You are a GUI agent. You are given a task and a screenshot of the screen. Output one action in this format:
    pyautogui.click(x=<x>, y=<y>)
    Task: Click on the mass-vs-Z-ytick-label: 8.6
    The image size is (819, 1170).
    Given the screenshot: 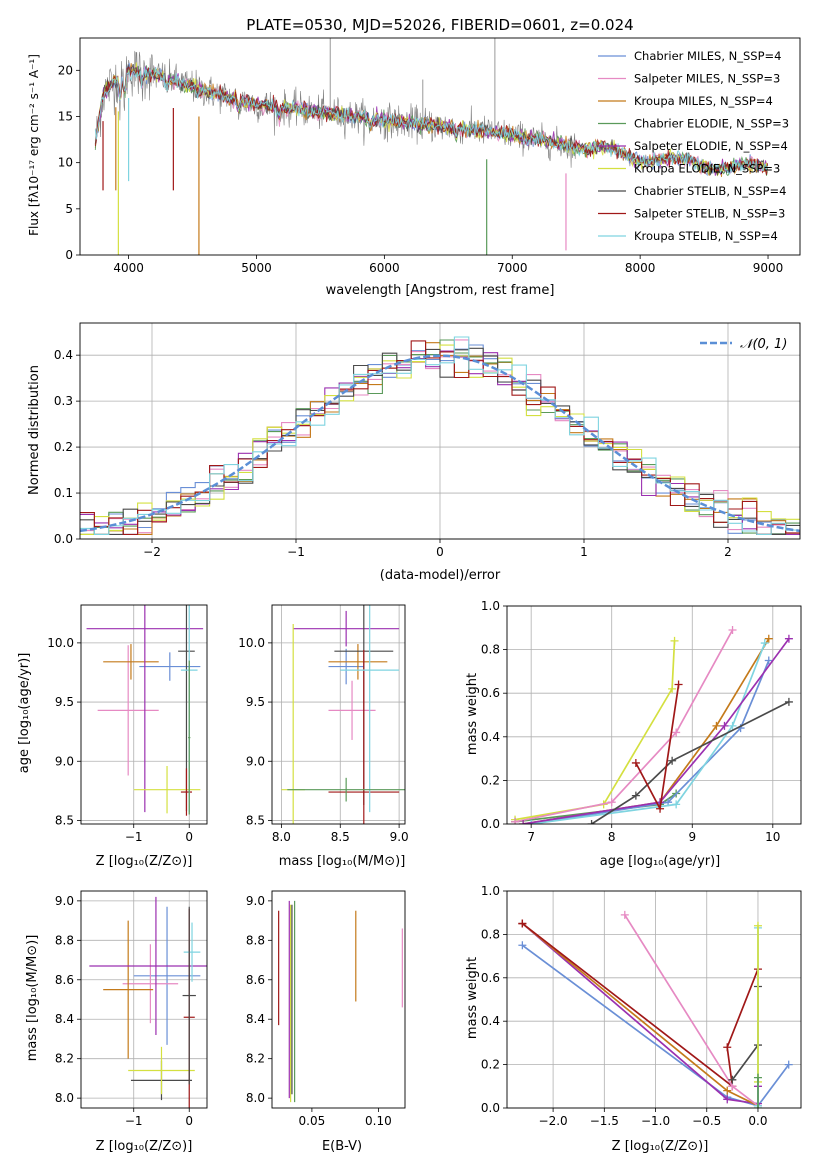 What is the action you would take?
    pyautogui.click(x=64, y=980)
    